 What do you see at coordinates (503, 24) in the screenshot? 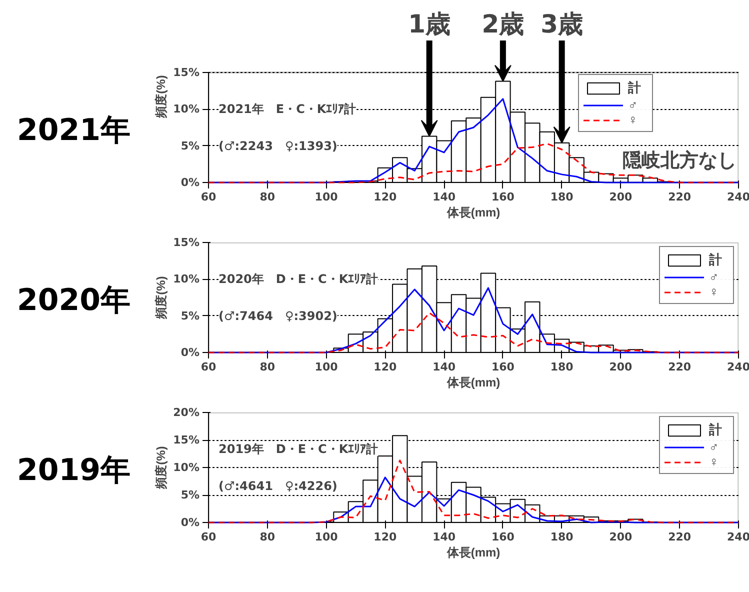
I see `annotation: 2歳` at bounding box center [503, 24].